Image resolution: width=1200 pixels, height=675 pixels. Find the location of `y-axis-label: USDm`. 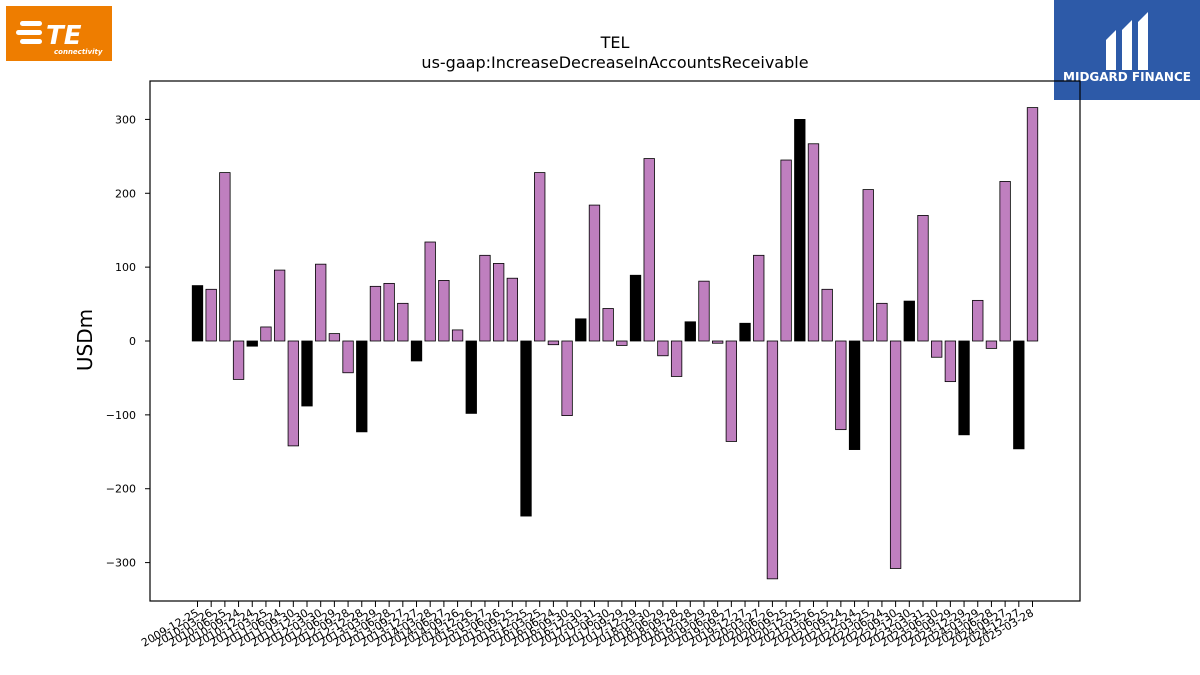

y-axis-label: USDm is located at coordinates (85, 340).